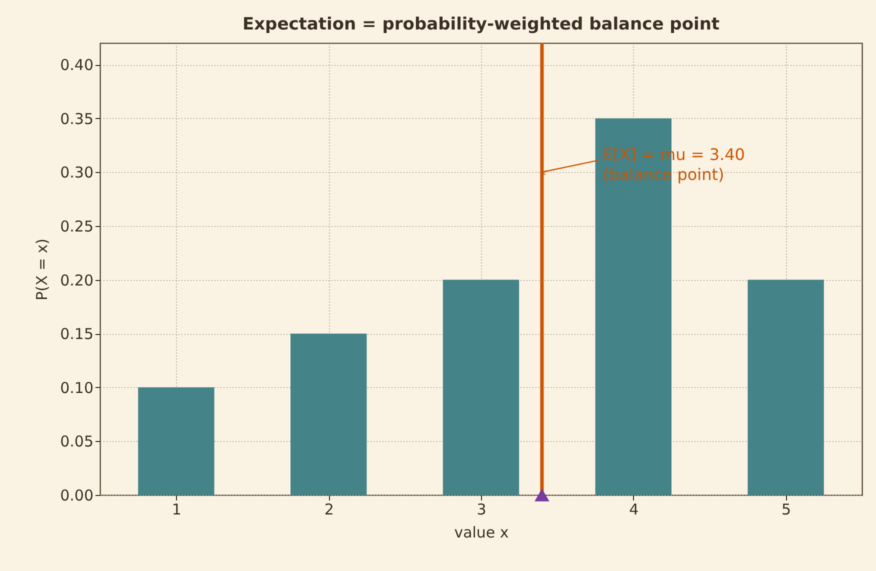 The image size is (876, 571). What do you see at coordinates (77, 65) in the screenshot?
I see `y-tick-label: 0.40` at bounding box center [77, 65].